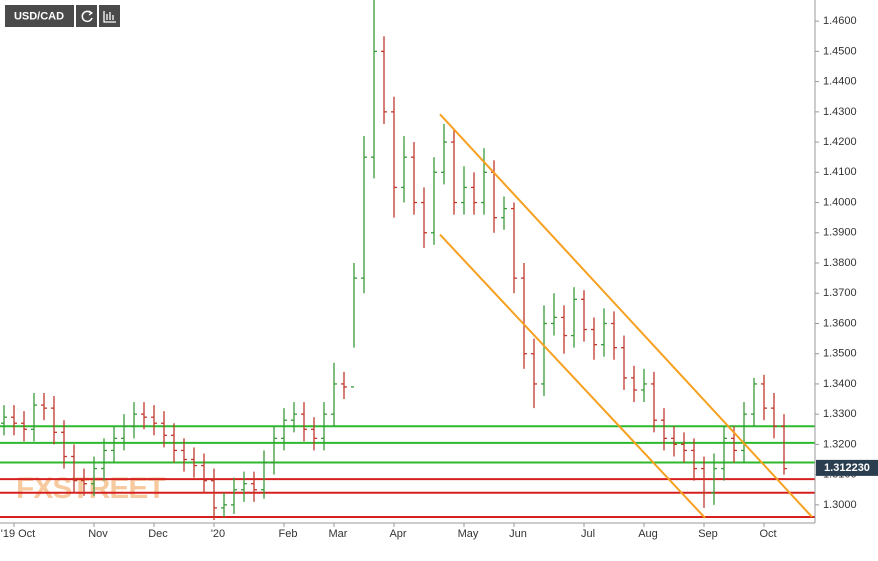 The height and width of the screenshot is (561, 878). I want to click on y-tick-label: 1.4200, so click(840, 142).